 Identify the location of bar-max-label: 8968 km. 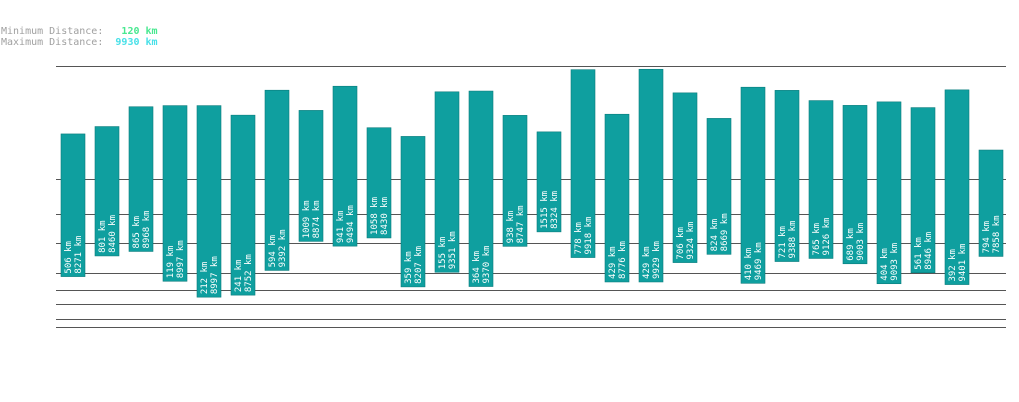
(147, 230).